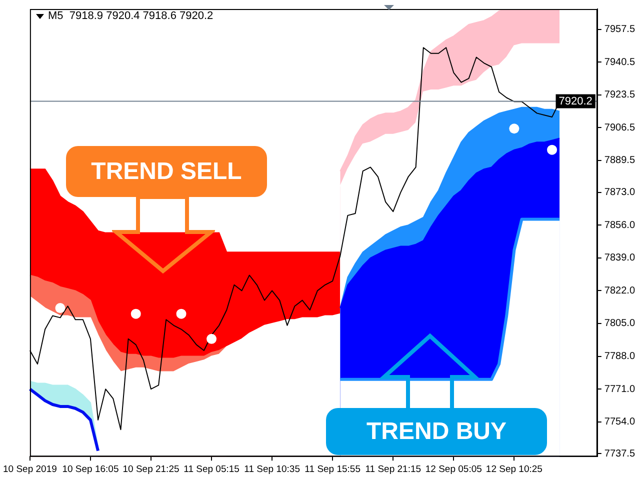 The height and width of the screenshot is (480, 640). I want to click on x-tick-label: 11 Sep 10:35, so click(272, 469).